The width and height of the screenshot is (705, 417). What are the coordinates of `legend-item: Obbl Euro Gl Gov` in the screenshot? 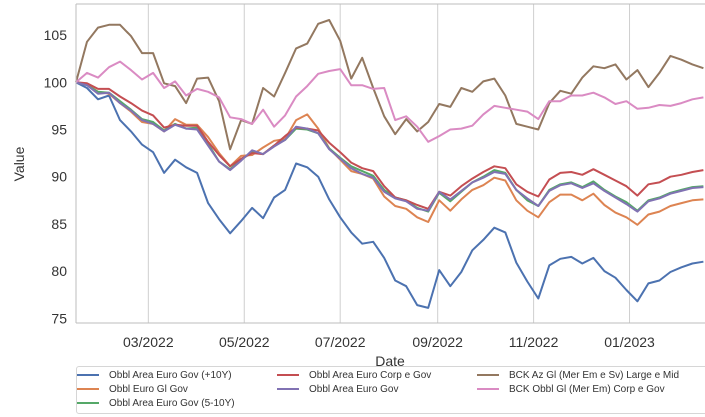 It's located at (132, 389).